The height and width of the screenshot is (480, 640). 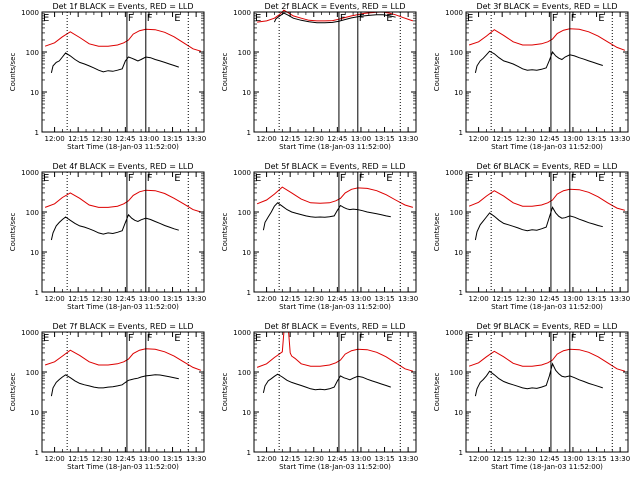 What do you see at coordinates (334, 6) in the screenshot?
I see `panel-title: Det 2f BLACK = Events, RED = LLD` at bounding box center [334, 6].